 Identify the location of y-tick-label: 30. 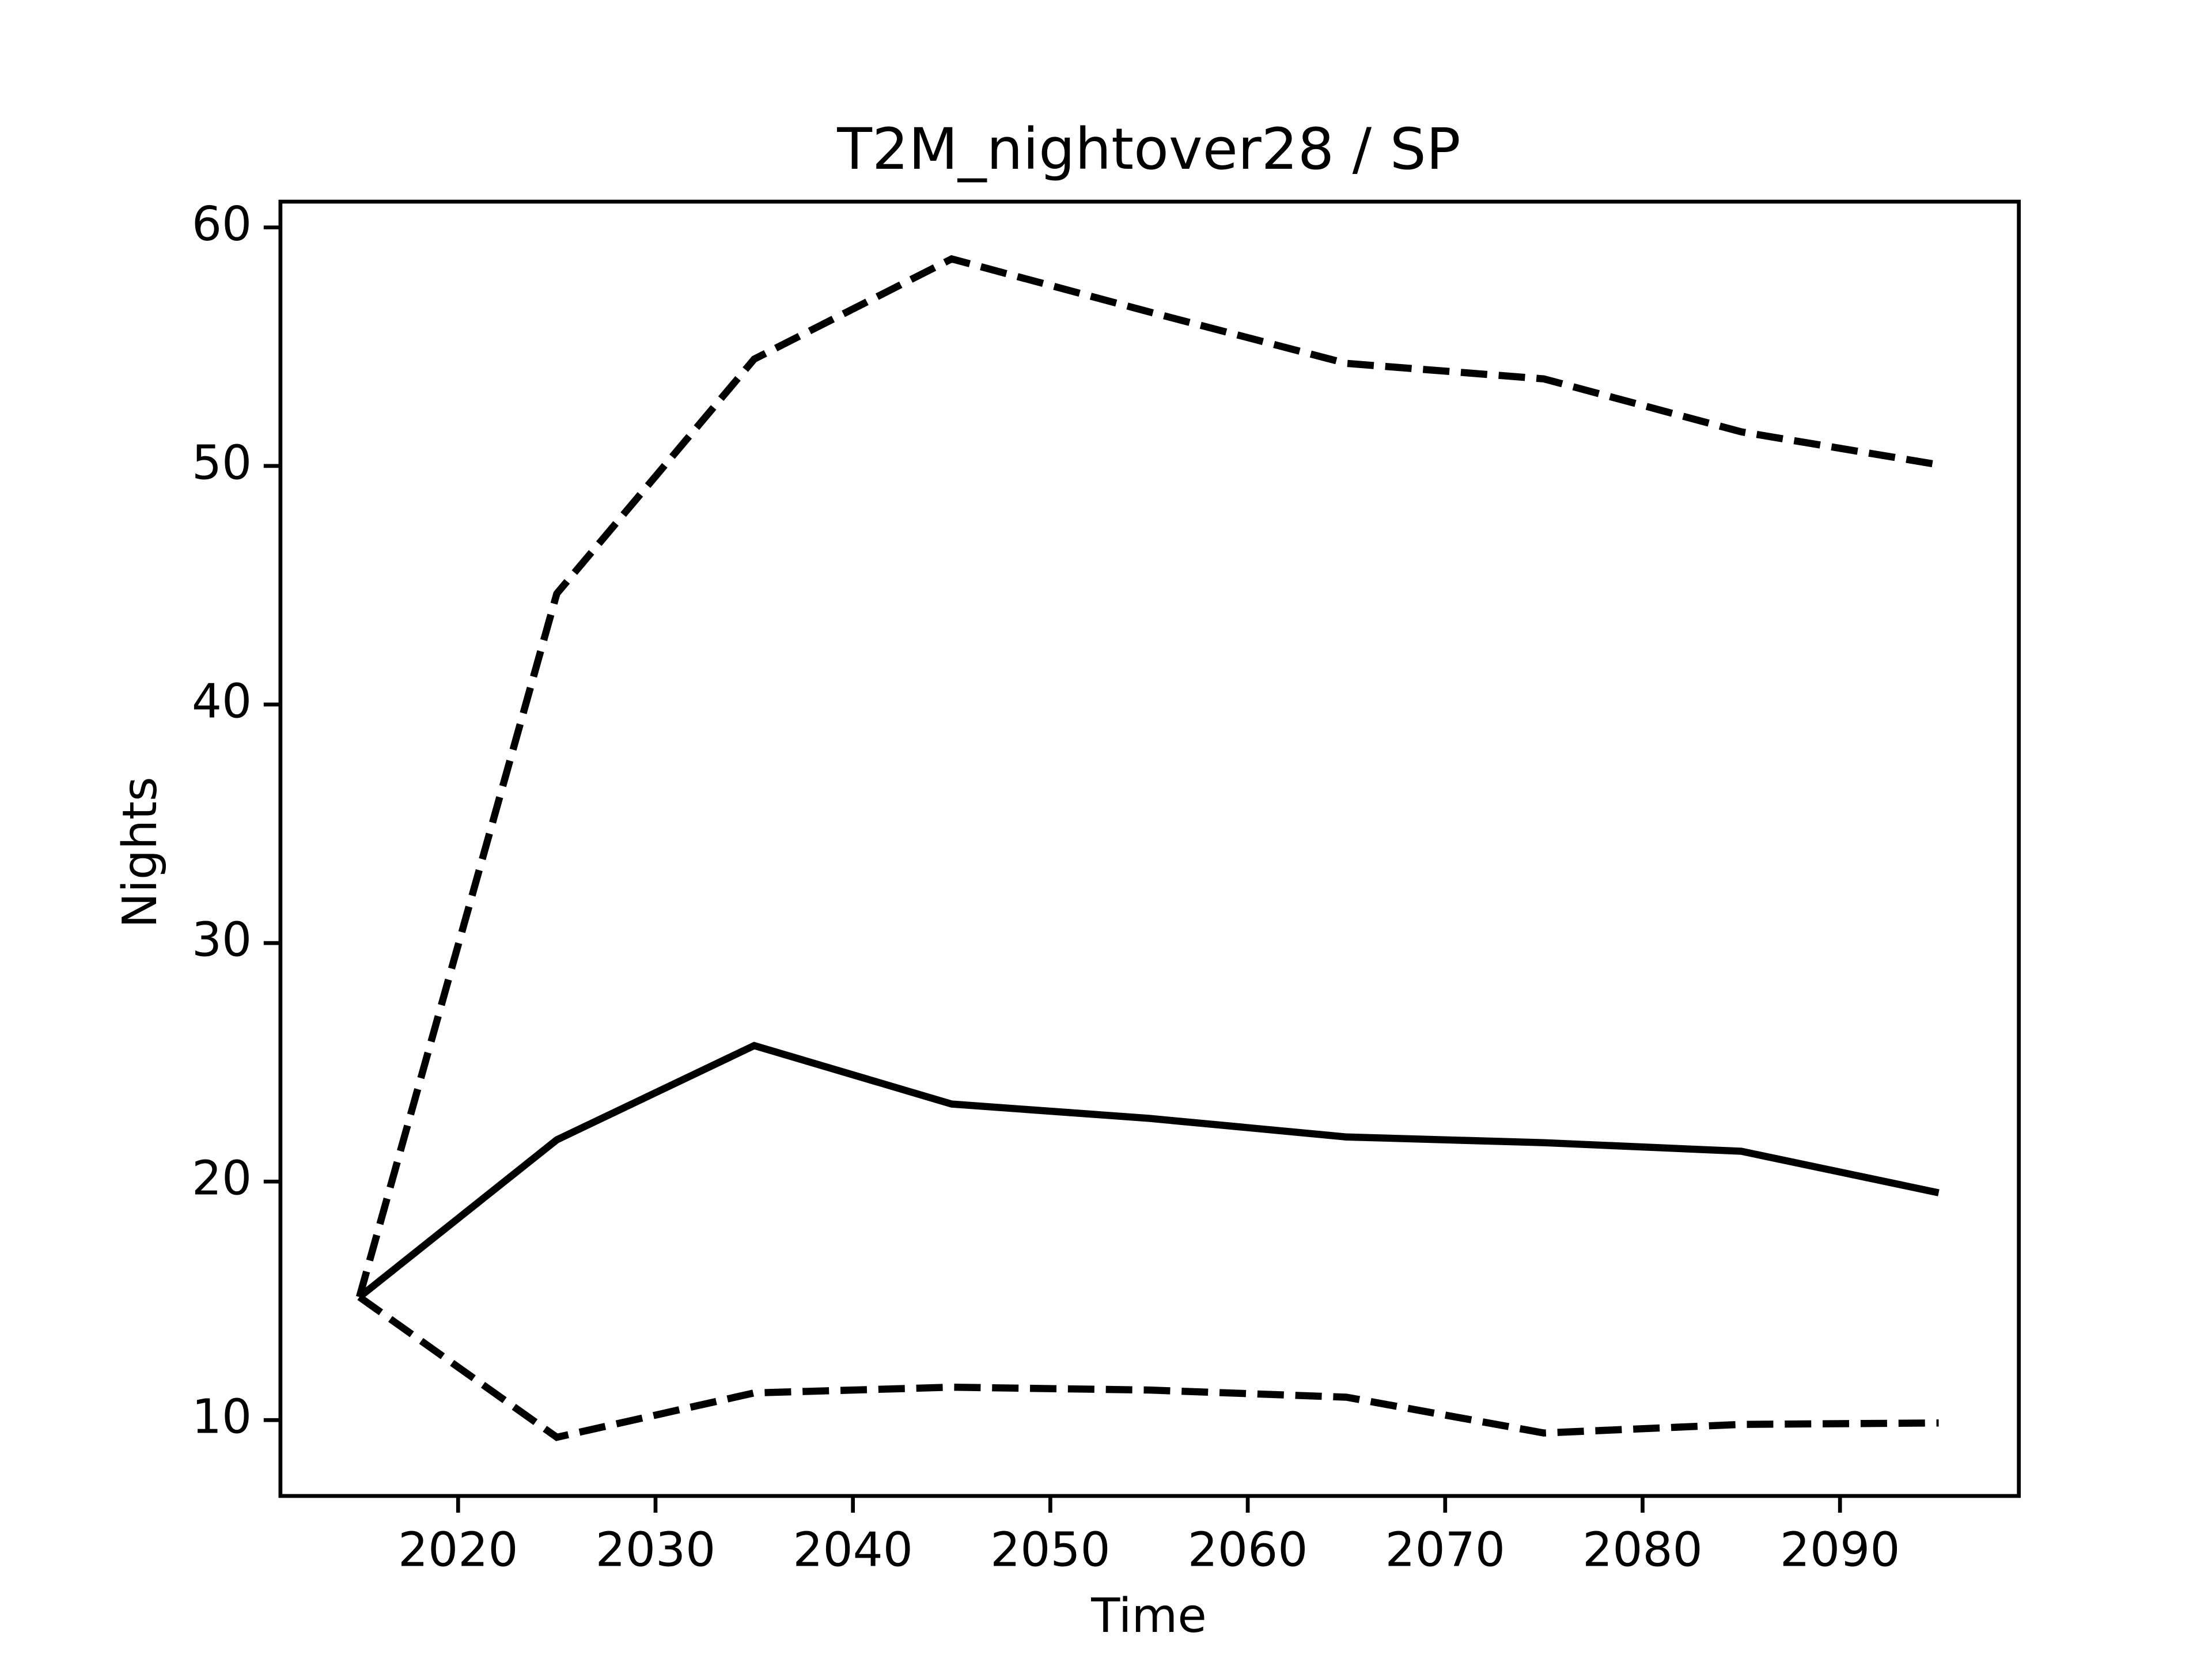
(222, 940).